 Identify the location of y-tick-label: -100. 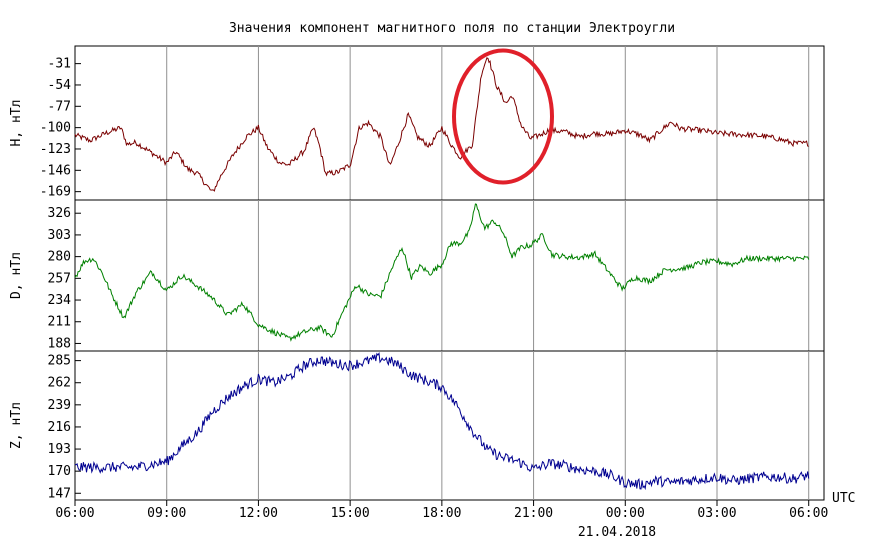
(55, 128).